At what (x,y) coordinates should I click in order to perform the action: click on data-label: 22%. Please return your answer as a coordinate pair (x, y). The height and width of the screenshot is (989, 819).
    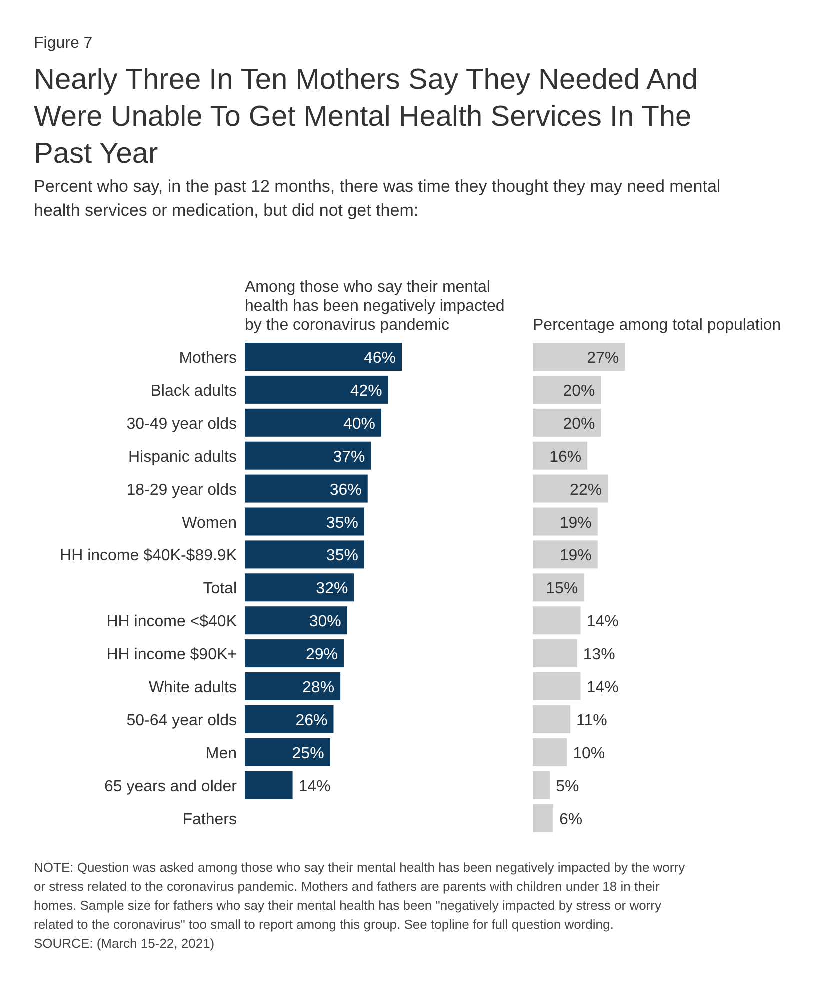
    Looking at the image, I should click on (586, 490).